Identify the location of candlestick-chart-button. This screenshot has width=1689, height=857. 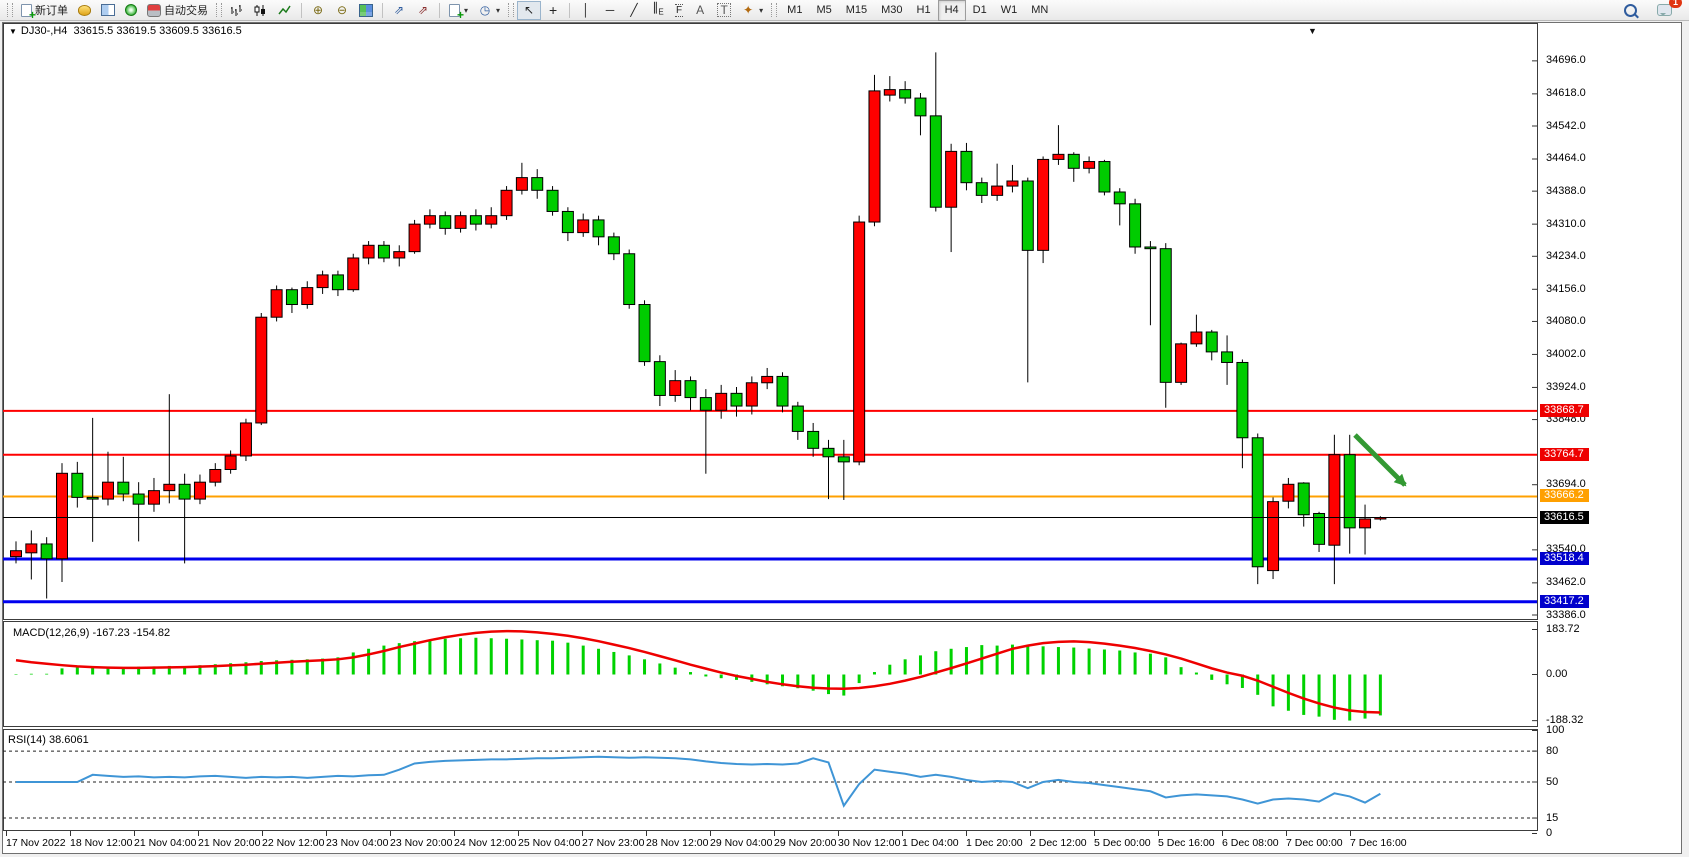
(261, 10).